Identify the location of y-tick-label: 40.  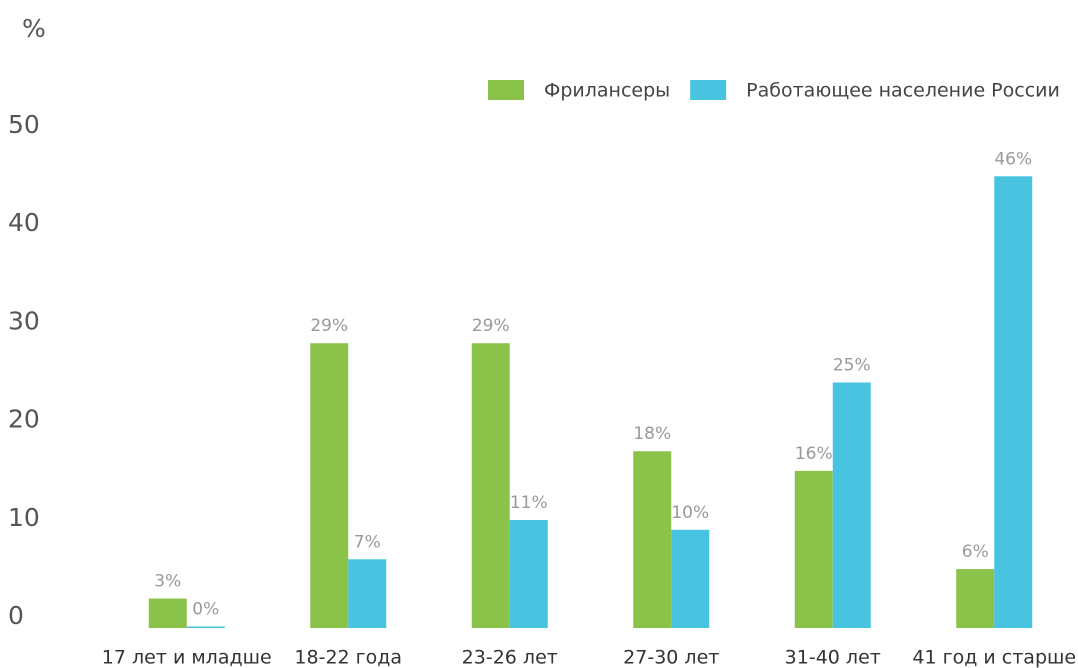
(24, 222).